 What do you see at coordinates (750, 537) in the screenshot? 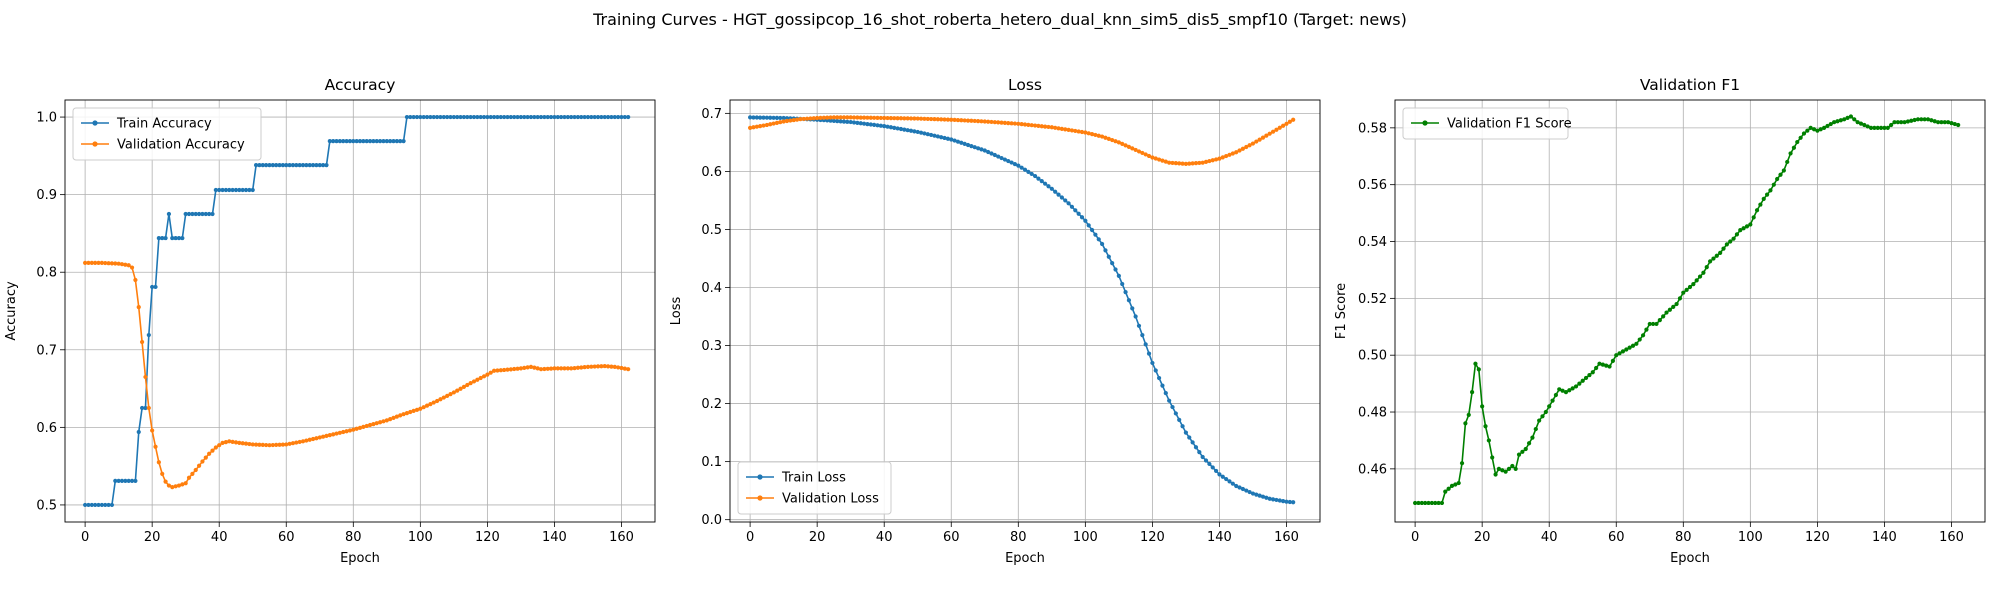
I see `x-tick-label: 0` at bounding box center [750, 537].